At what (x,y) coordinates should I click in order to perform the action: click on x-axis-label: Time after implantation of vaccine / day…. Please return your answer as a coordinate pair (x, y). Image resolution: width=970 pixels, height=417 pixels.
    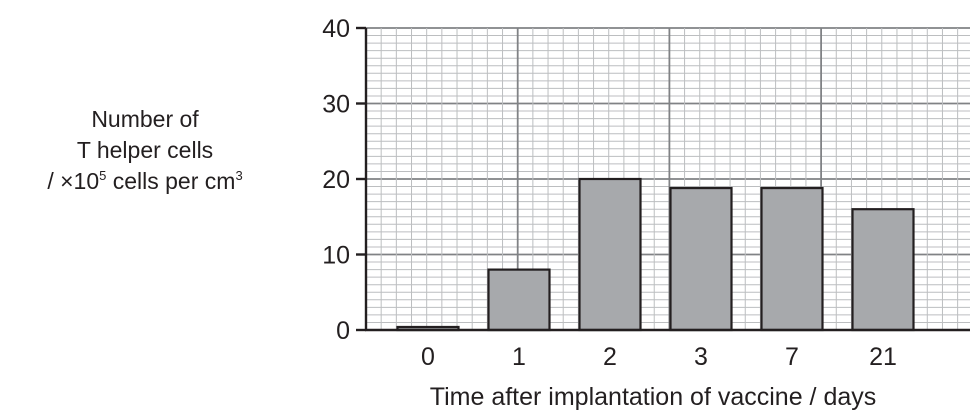
    Looking at the image, I should click on (653, 397).